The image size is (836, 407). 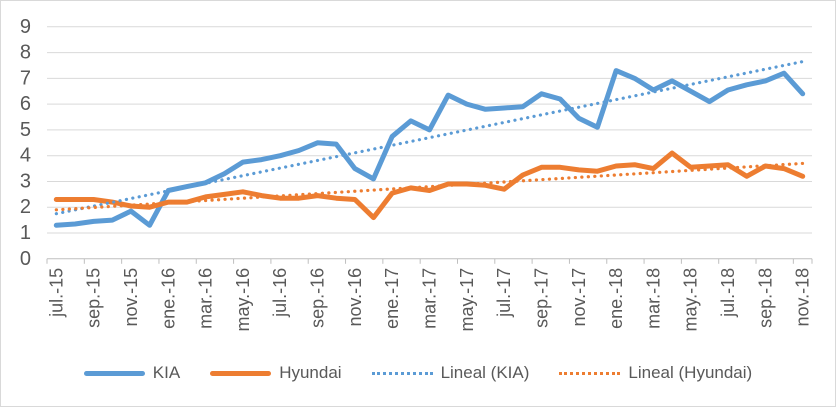 I want to click on x-axis-tick-label: mar.-18, so click(x=653, y=298).